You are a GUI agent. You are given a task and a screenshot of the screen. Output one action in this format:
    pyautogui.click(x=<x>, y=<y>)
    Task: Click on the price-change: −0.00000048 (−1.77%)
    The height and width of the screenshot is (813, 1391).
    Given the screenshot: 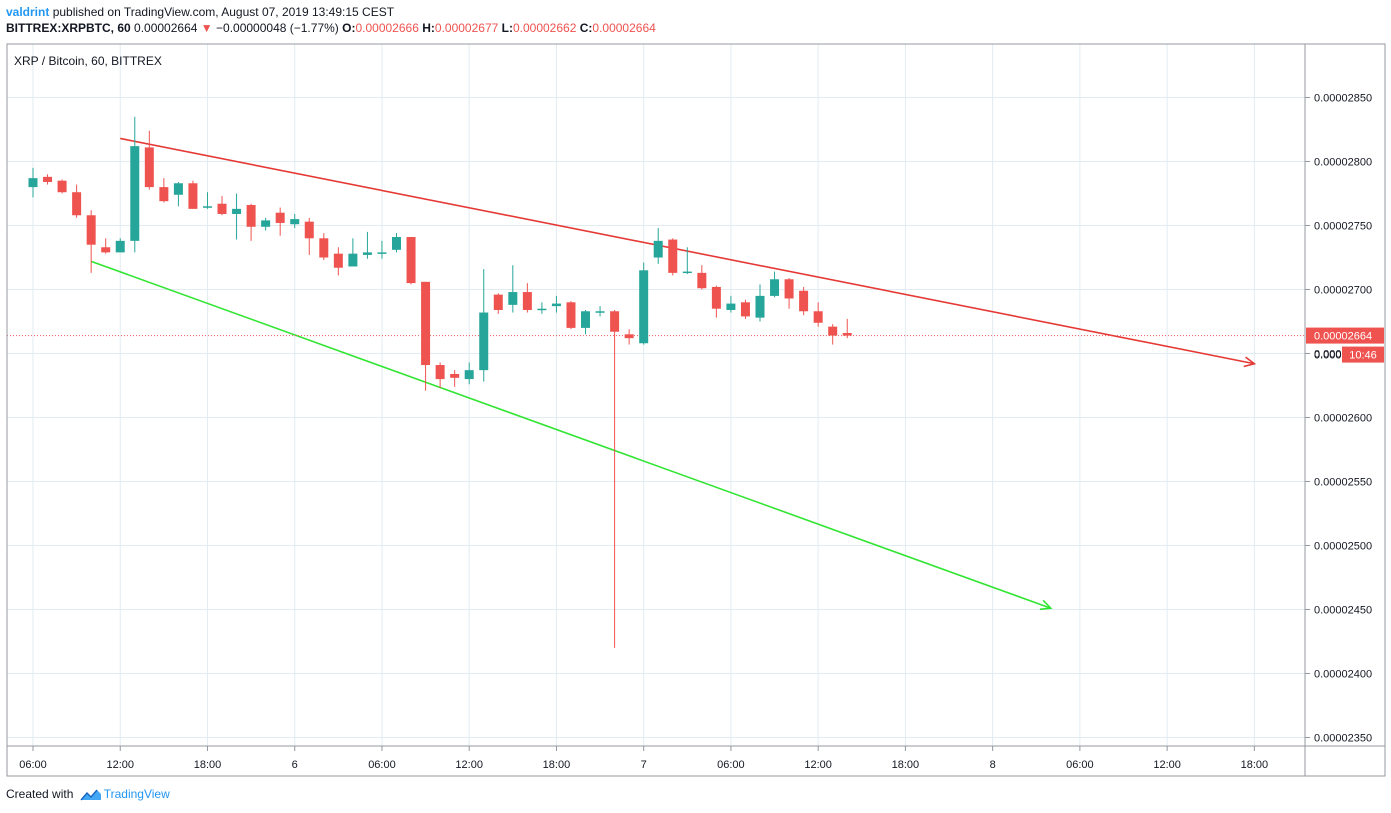 What is the action you would take?
    pyautogui.click(x=277, y=28)
    